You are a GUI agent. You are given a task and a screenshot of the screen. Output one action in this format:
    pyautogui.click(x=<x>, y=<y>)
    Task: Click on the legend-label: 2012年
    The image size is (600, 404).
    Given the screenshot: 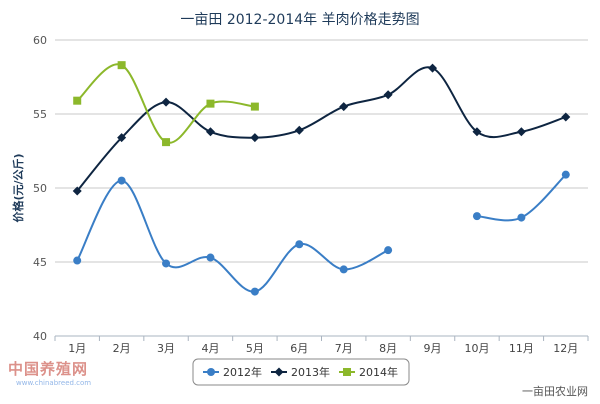 What is the action you would take?
    pyautogui.click(x=242, y=372)
    